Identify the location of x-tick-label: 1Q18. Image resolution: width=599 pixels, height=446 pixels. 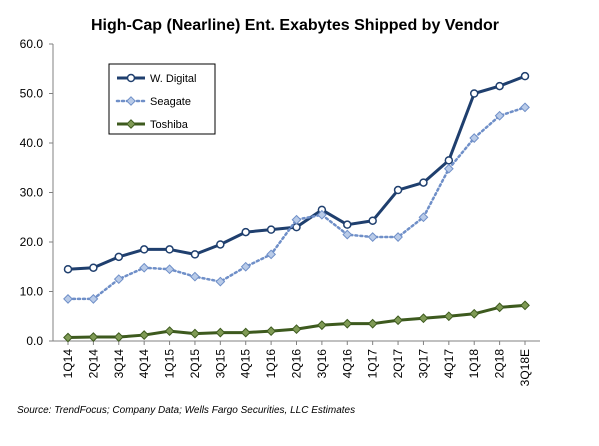
(474, 364).